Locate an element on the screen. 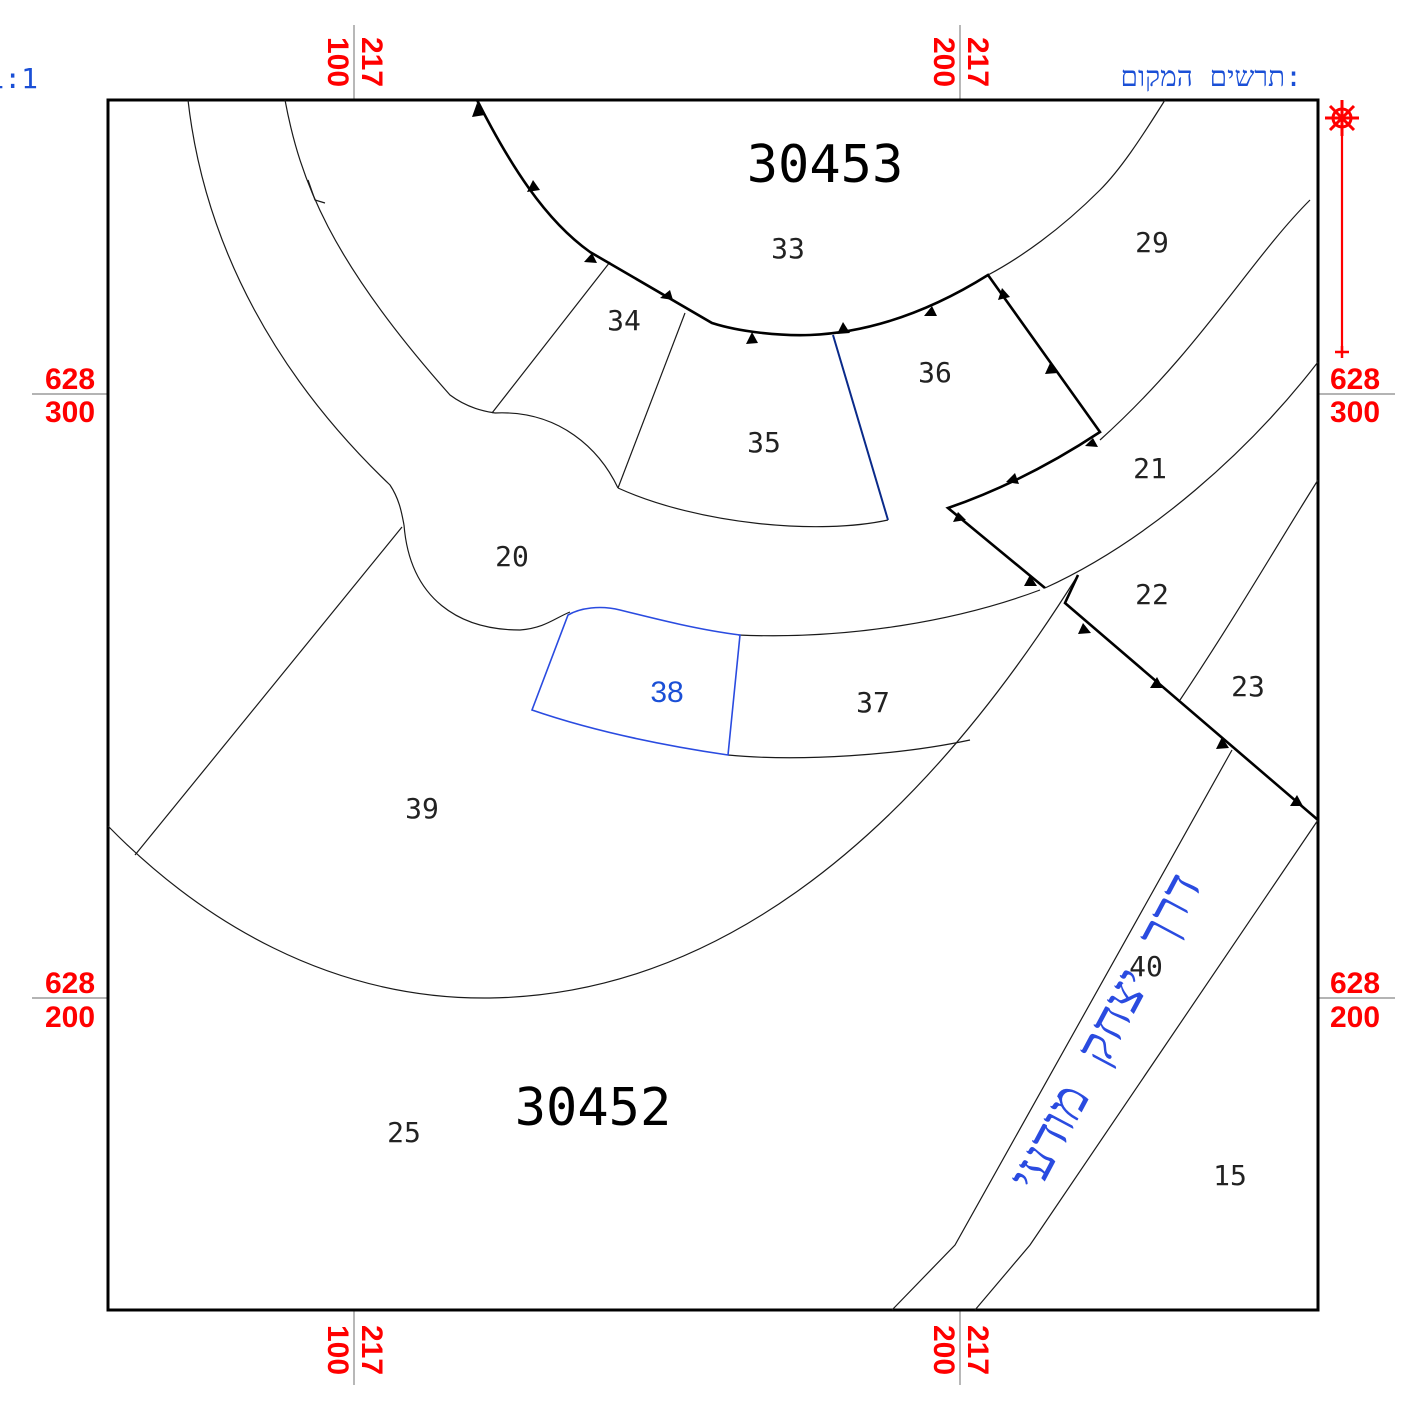 Image resolution: width=1425 pixels, height=1409 pixels. parcel-label: 33 is located at coordinates (788, 248).